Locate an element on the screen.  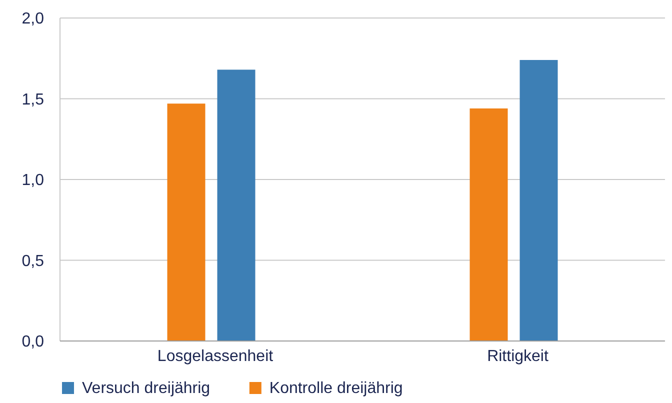
y-tick-label: 0,5 is located at coordinates (33, 261).